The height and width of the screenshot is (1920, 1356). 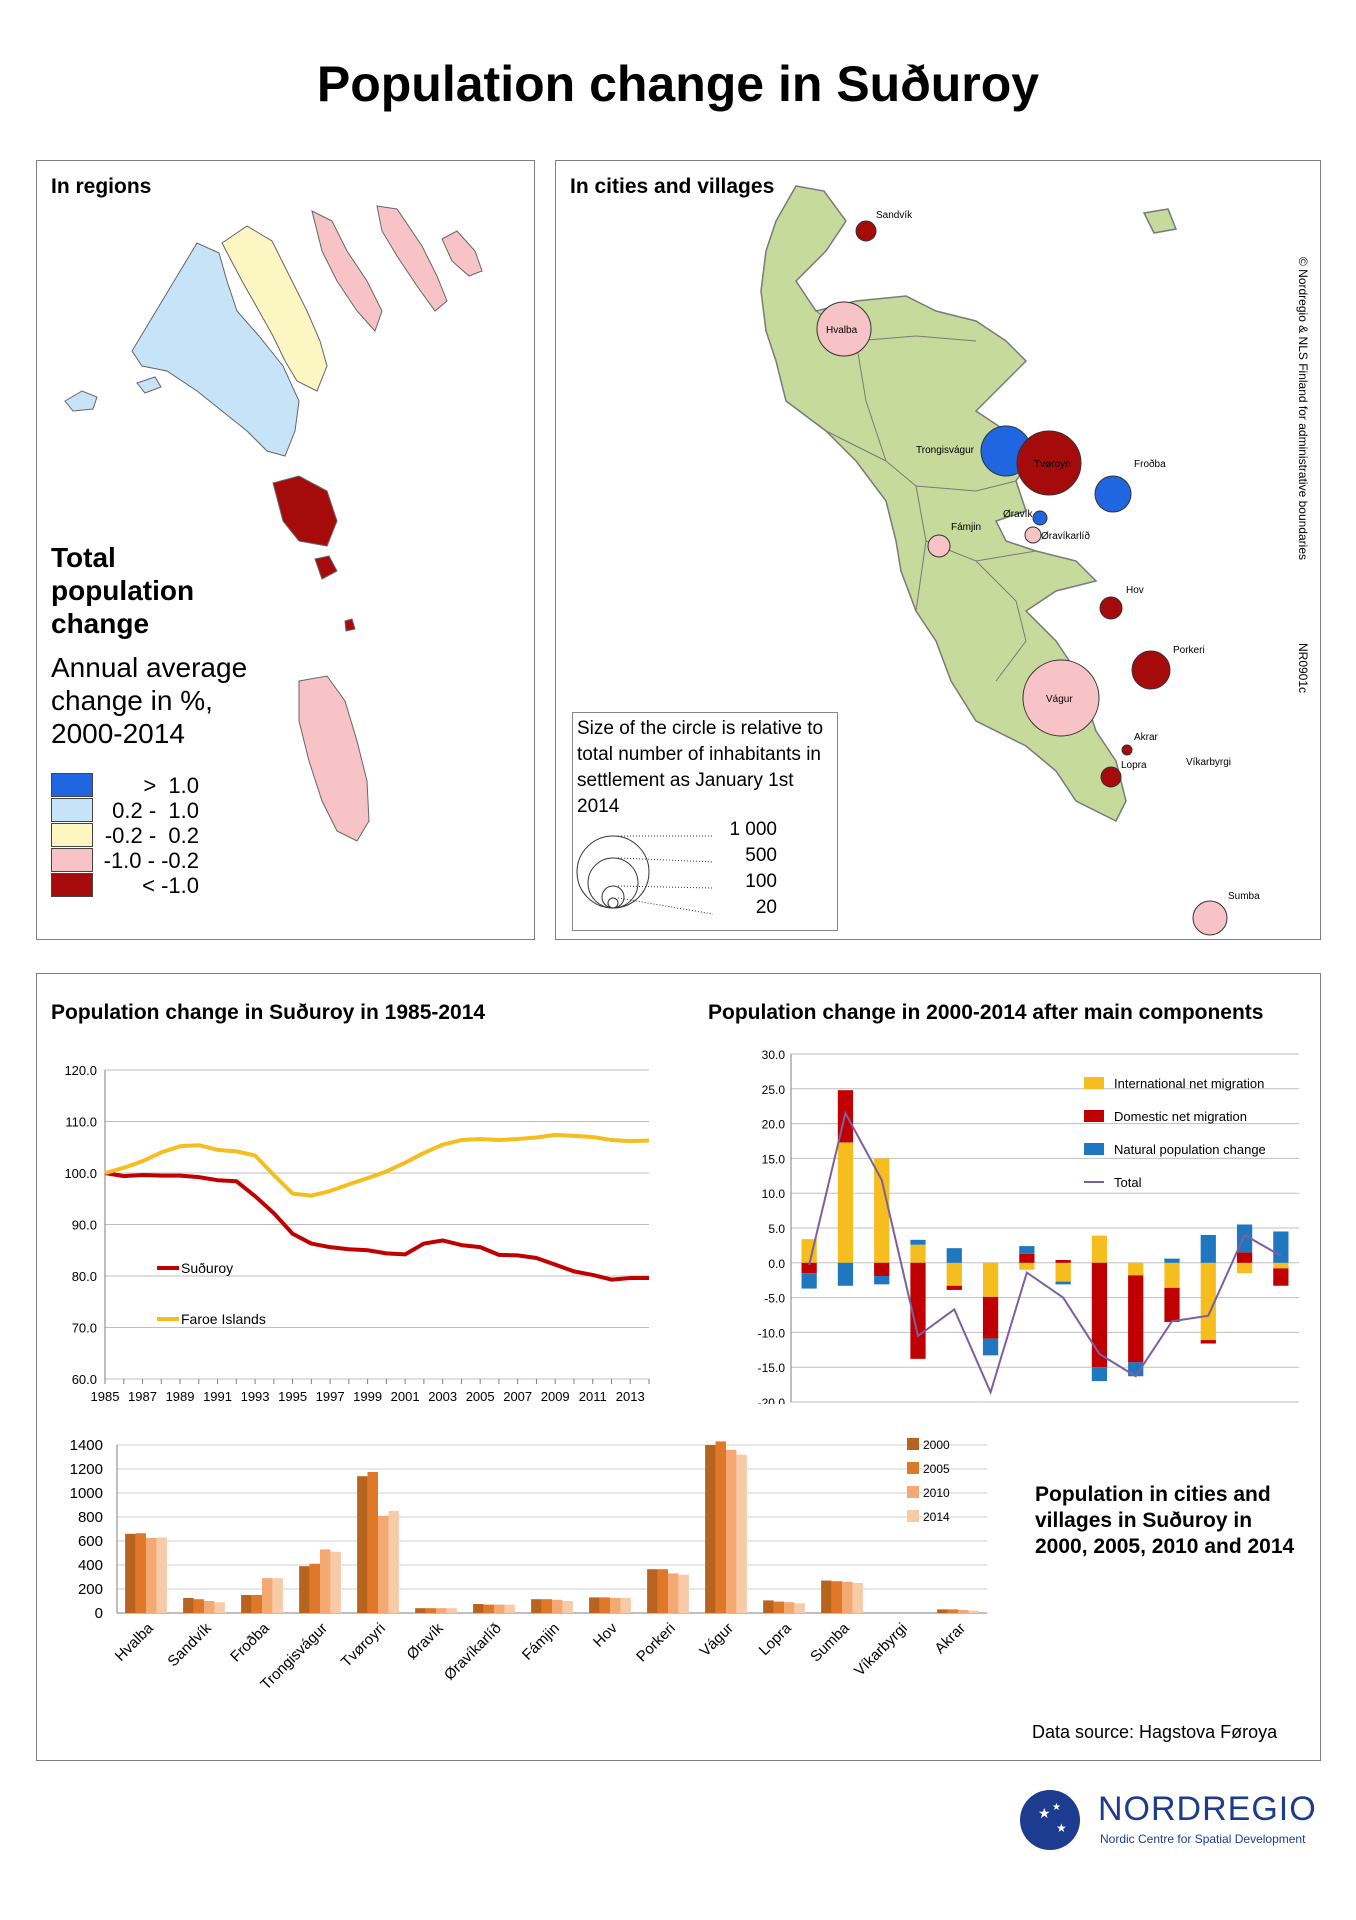 What do you see at coordinates (84, 1379) in the screenshot?
I see `y-tick-label: 60.0` at bounding box center [84, 1379].